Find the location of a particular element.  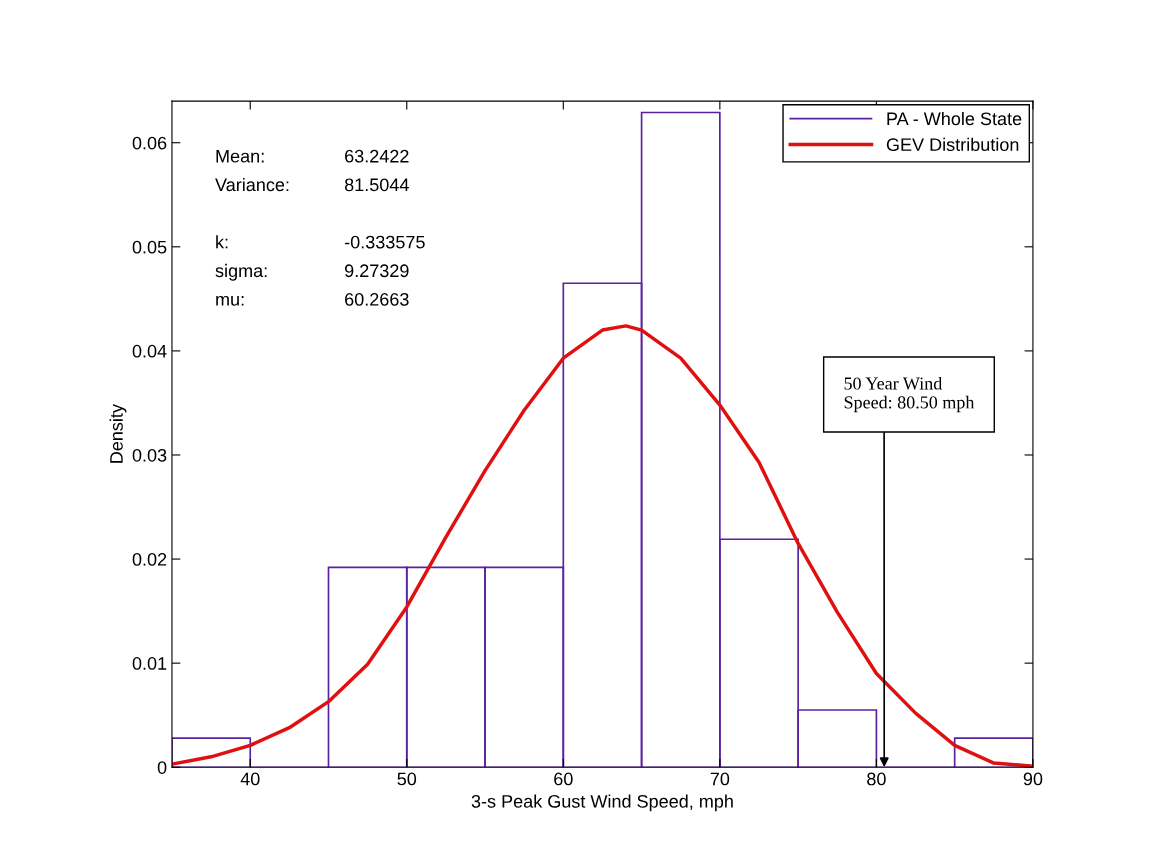

x-tick-label: 80 is located at coordinates (876, 779).